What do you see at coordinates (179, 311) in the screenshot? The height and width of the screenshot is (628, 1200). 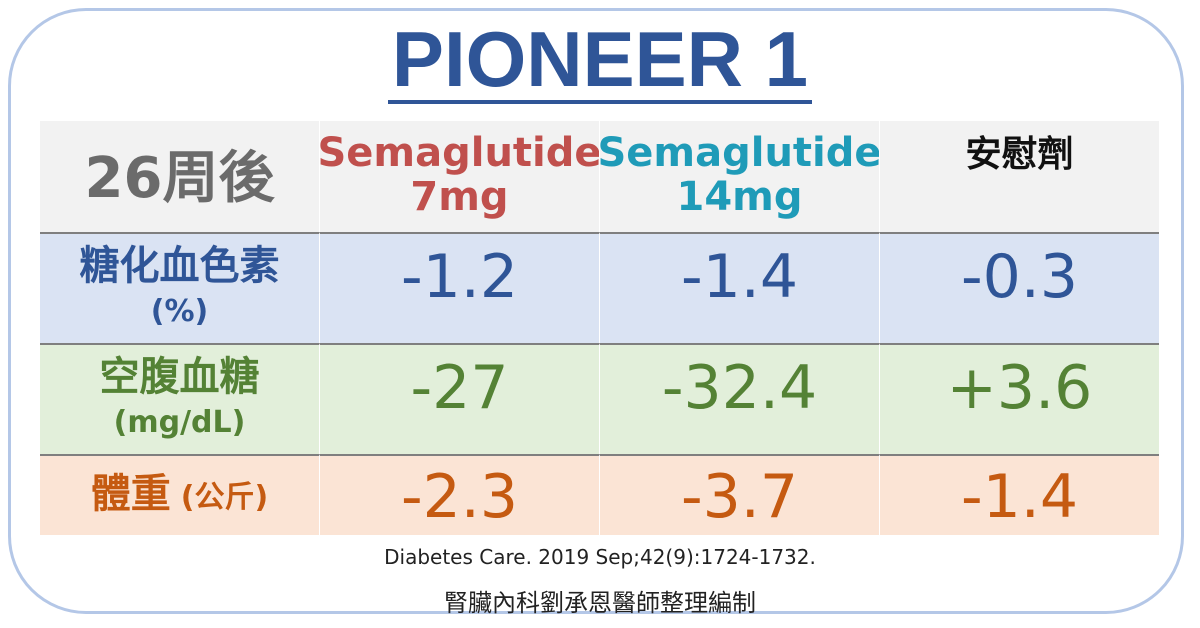 I see `row-label-unit: (%)` at bounding box center [179, 311].